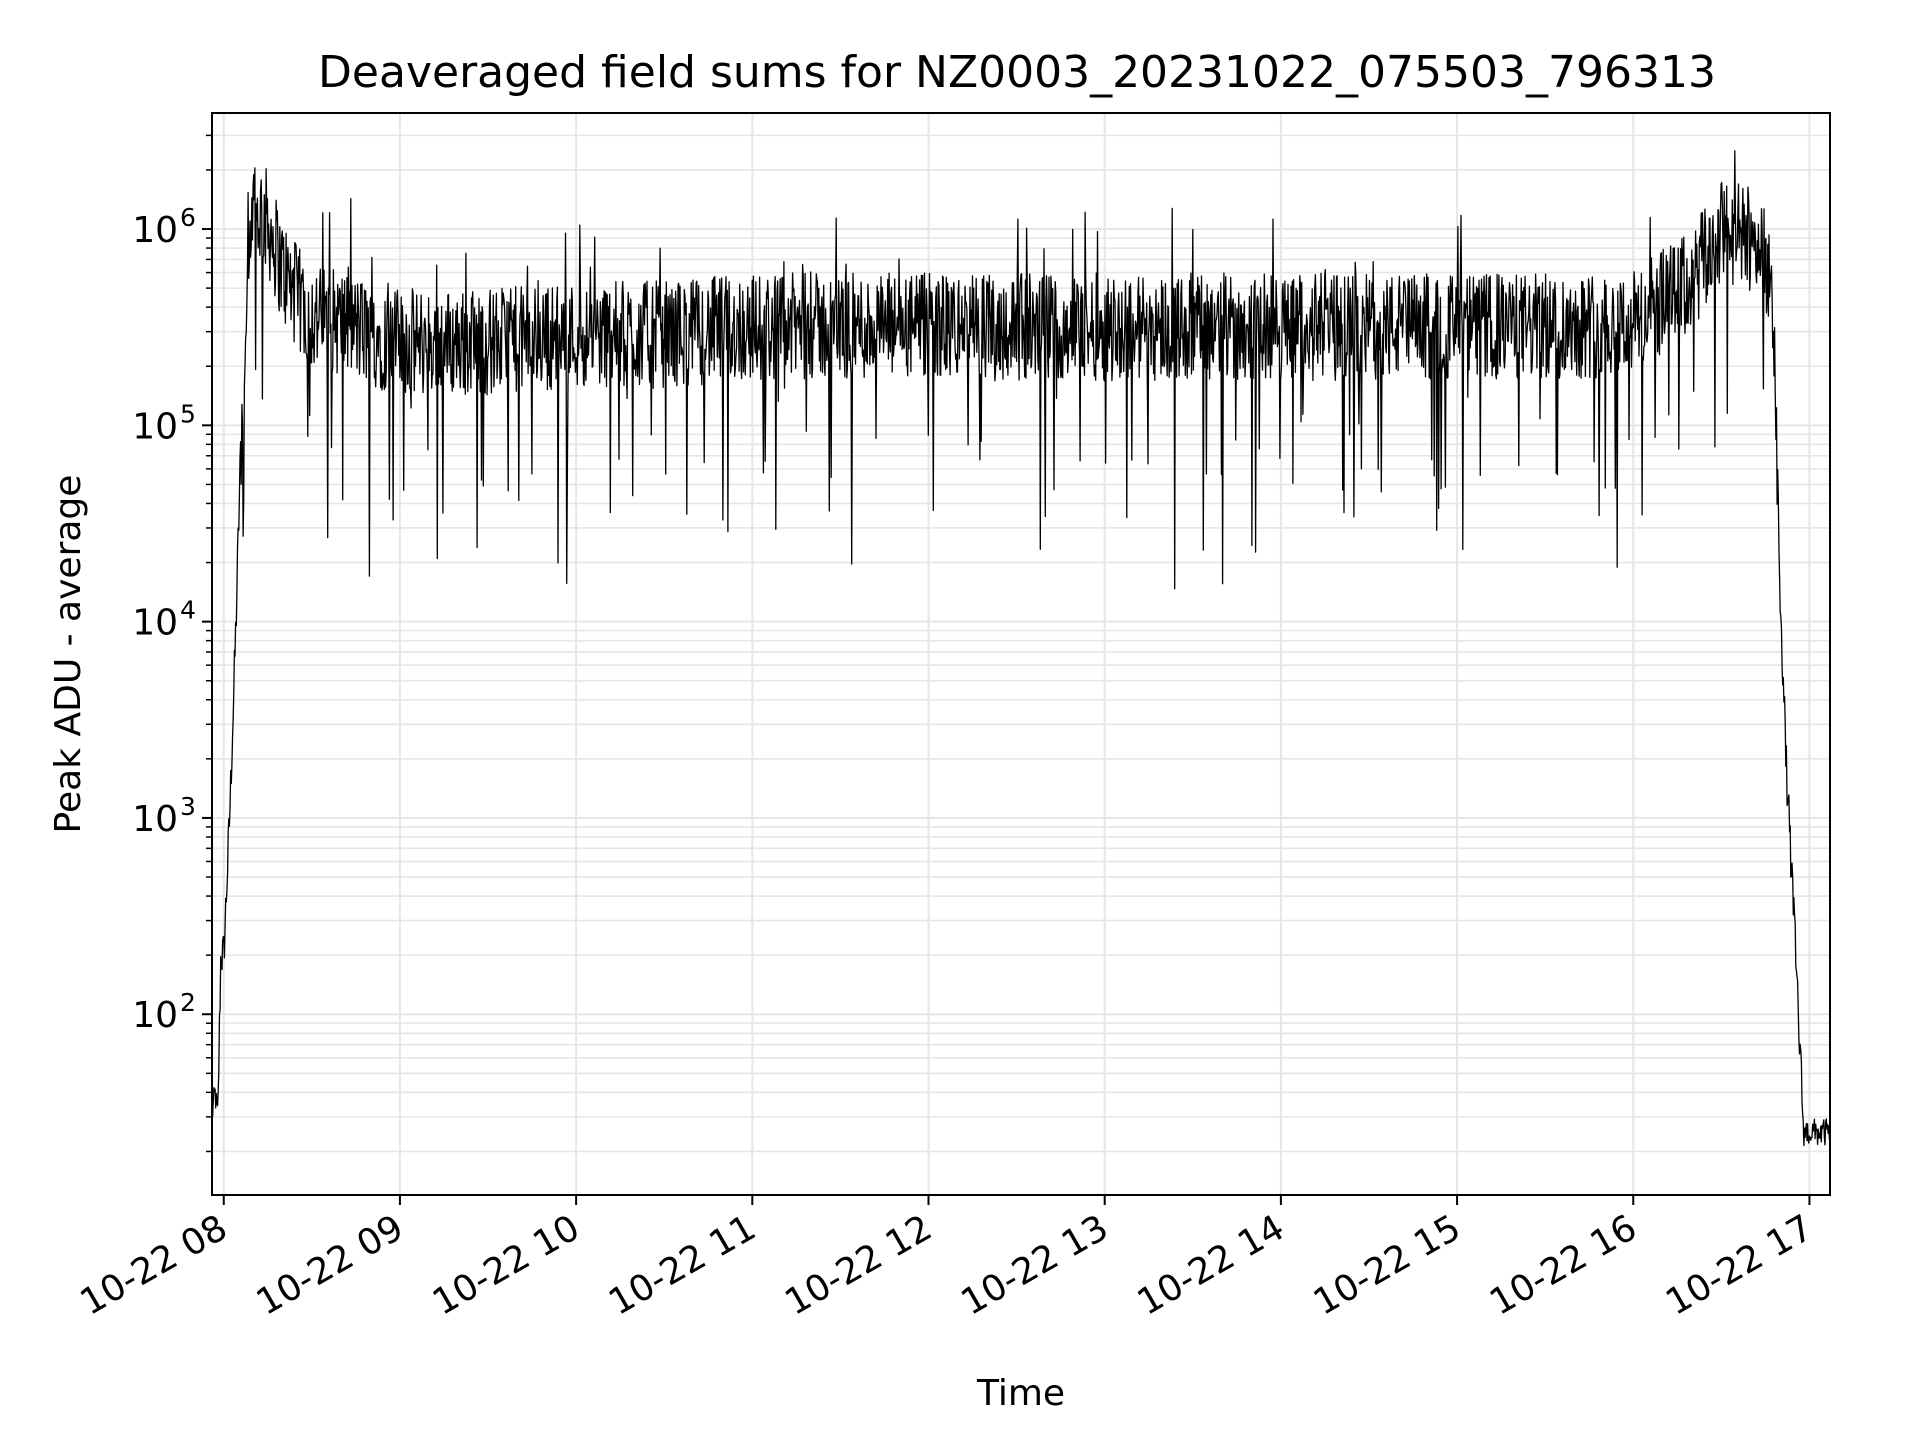  What do you see at coordinates (188, 413) in the screenshot?
I see `y-tick-exponent: 5` at bounding box center [188, 413].